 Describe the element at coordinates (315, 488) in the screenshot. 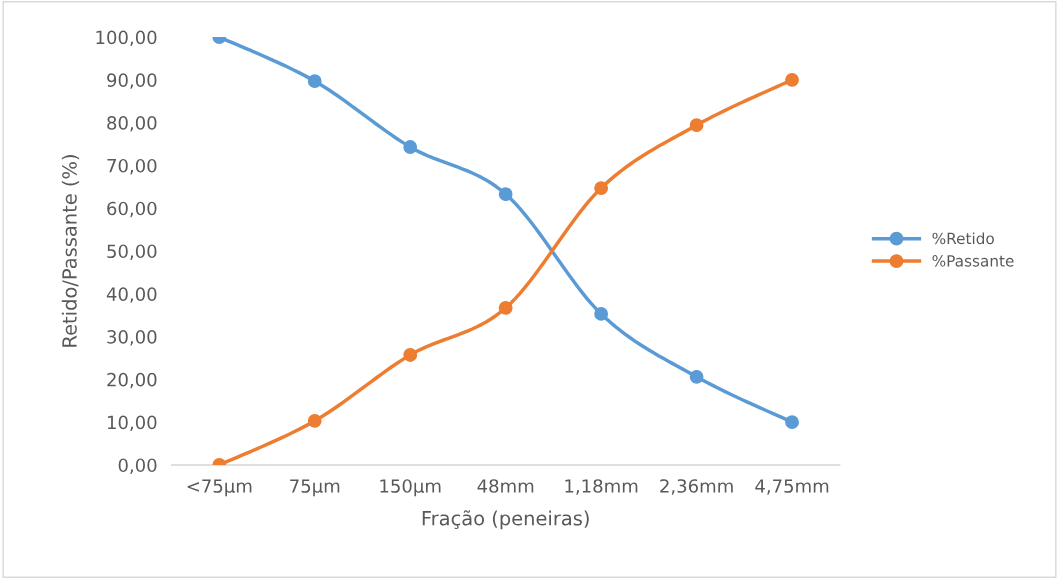

I see `x-tick-label: 75µm` at that location.